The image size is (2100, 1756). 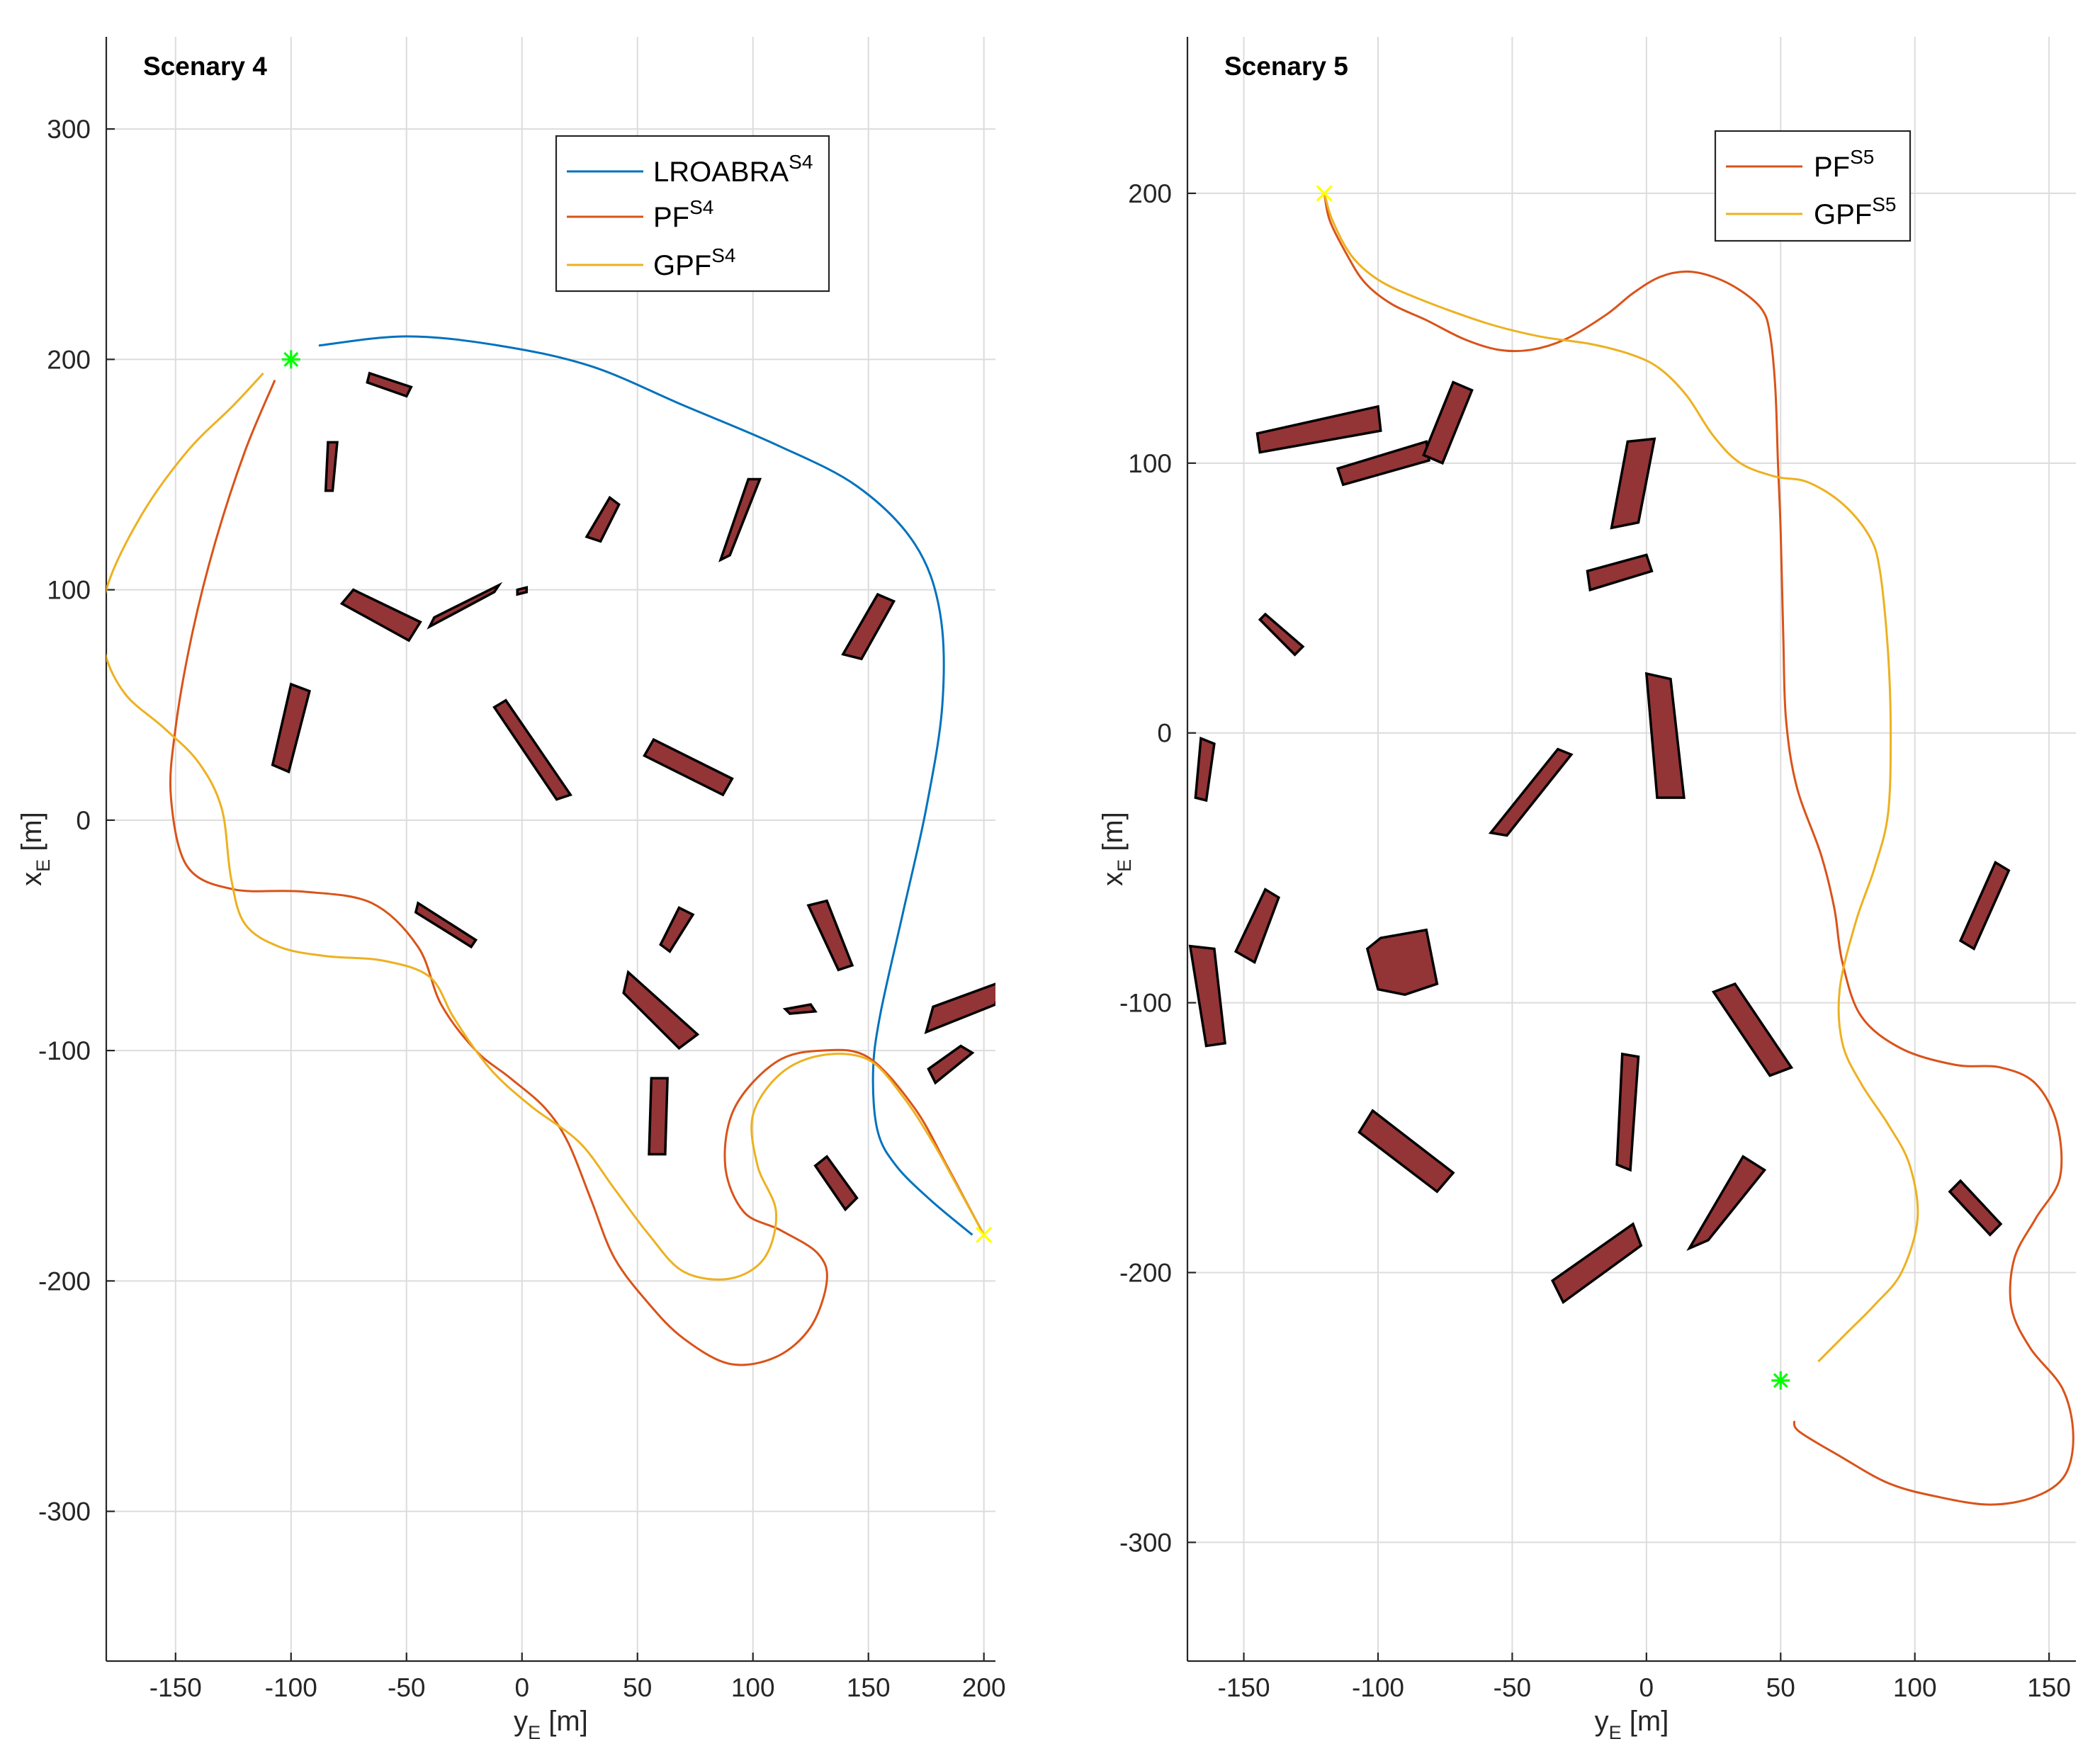 What do you see at coordinates (1286, 66) in the screenshot?
I see `chart-title: Scenary 5` at bounding box center [1286, 66].